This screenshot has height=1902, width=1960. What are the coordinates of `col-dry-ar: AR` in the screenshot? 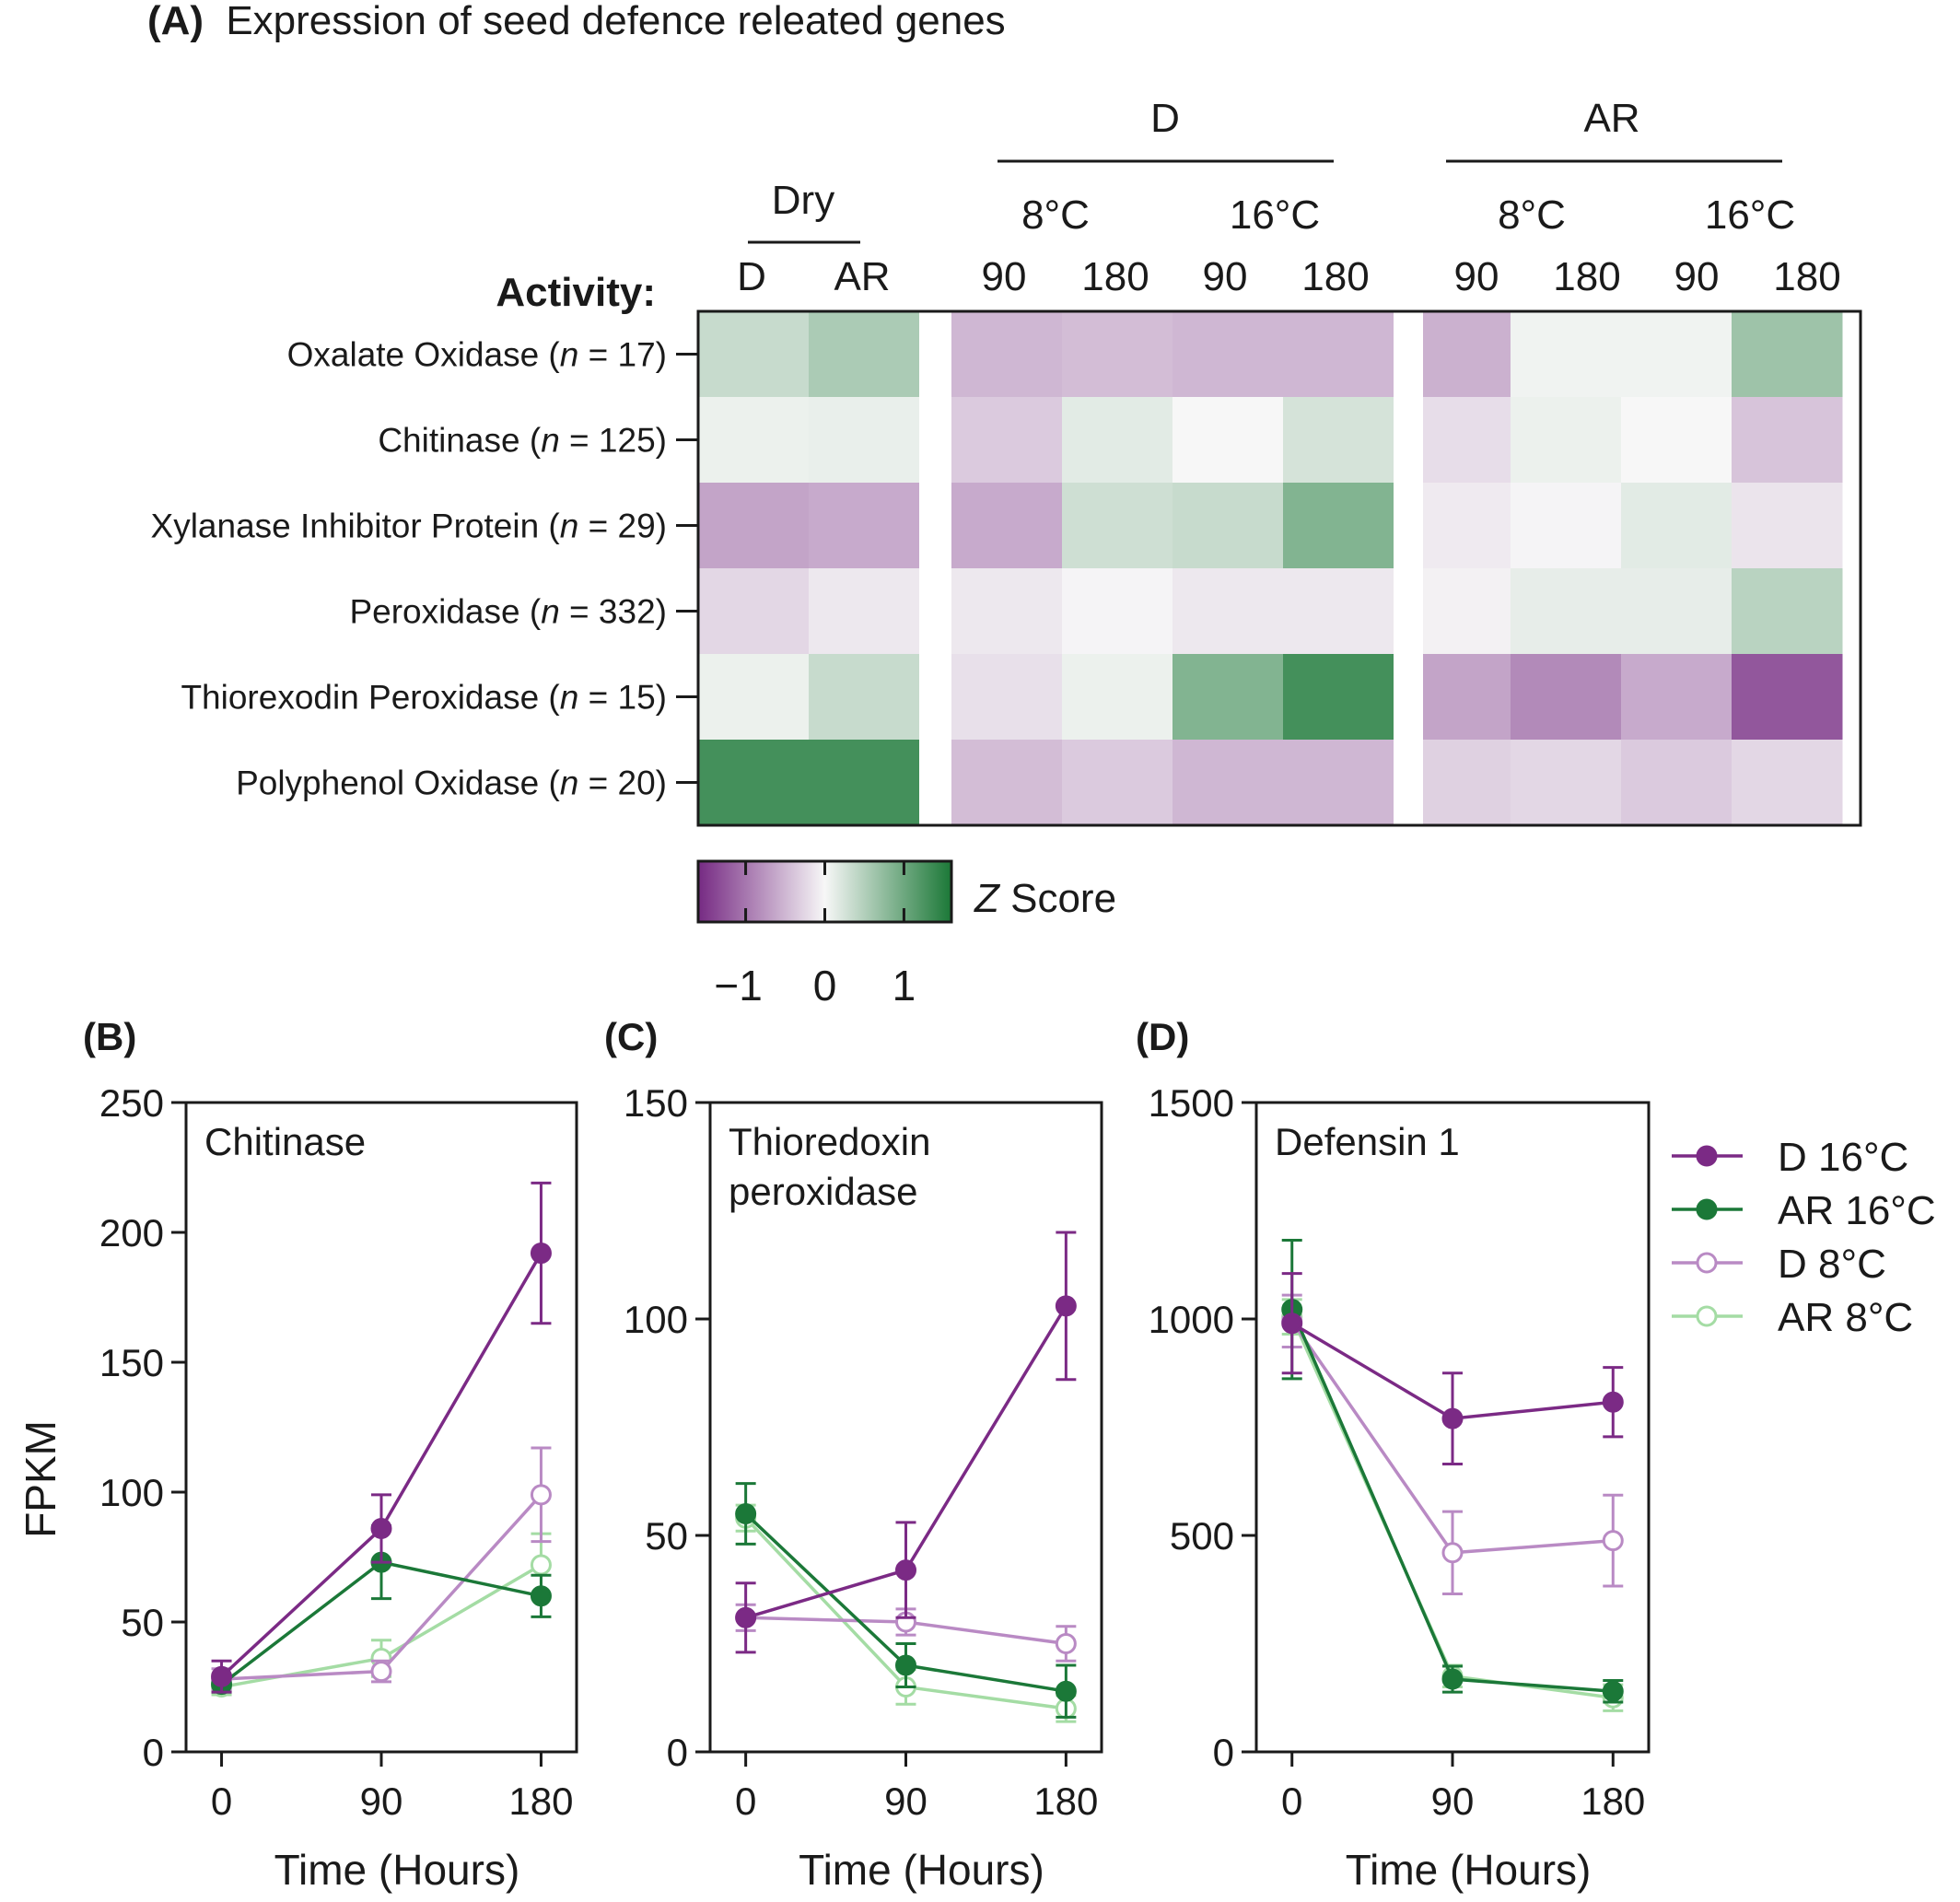 It's located at (862, 276).